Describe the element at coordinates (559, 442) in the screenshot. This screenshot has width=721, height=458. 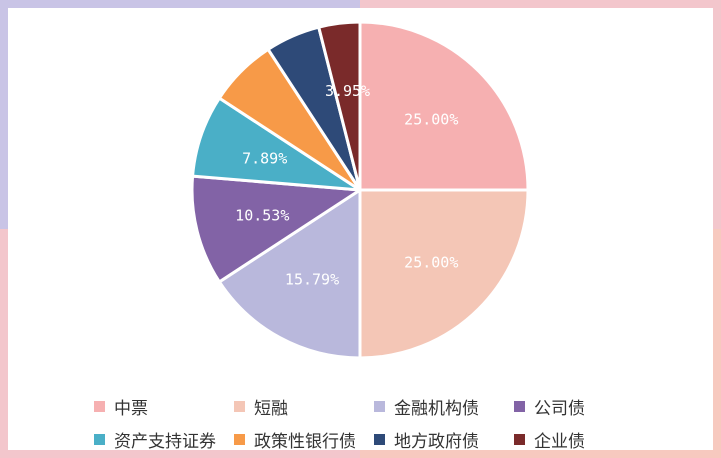
I see `legend-label-7: 企业债` at that location.